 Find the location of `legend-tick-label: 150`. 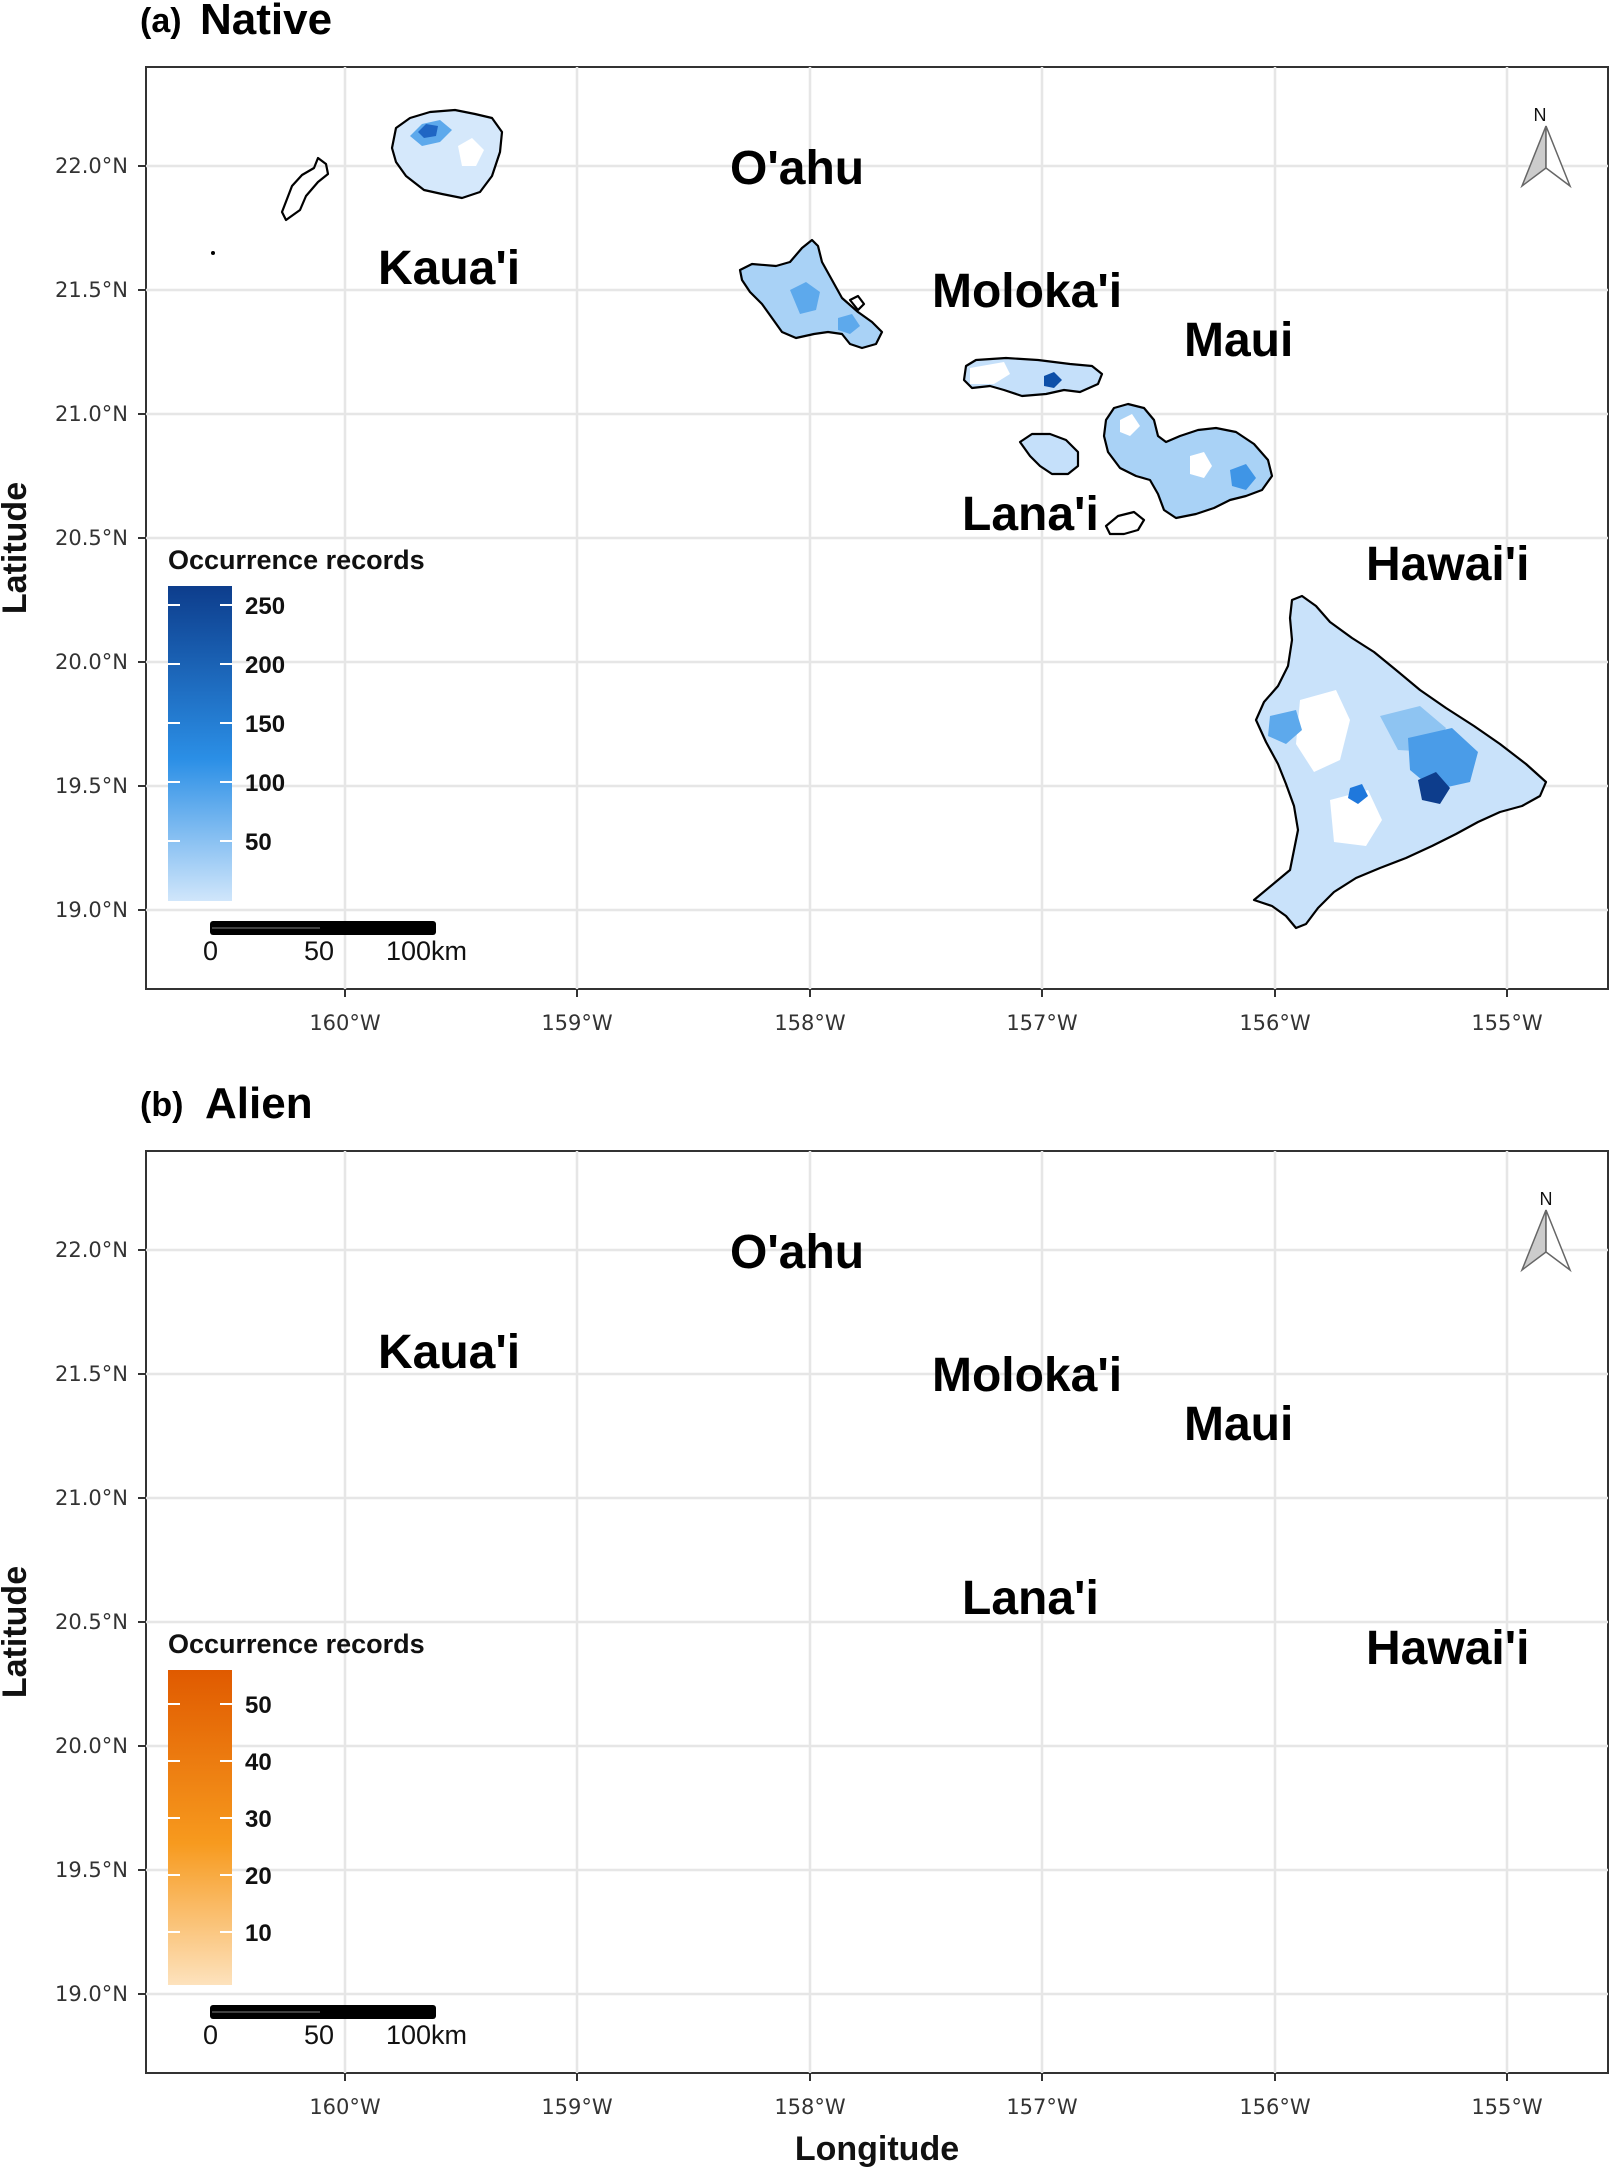

legend-tick-label: 150 is located at coordinates (265, 724).